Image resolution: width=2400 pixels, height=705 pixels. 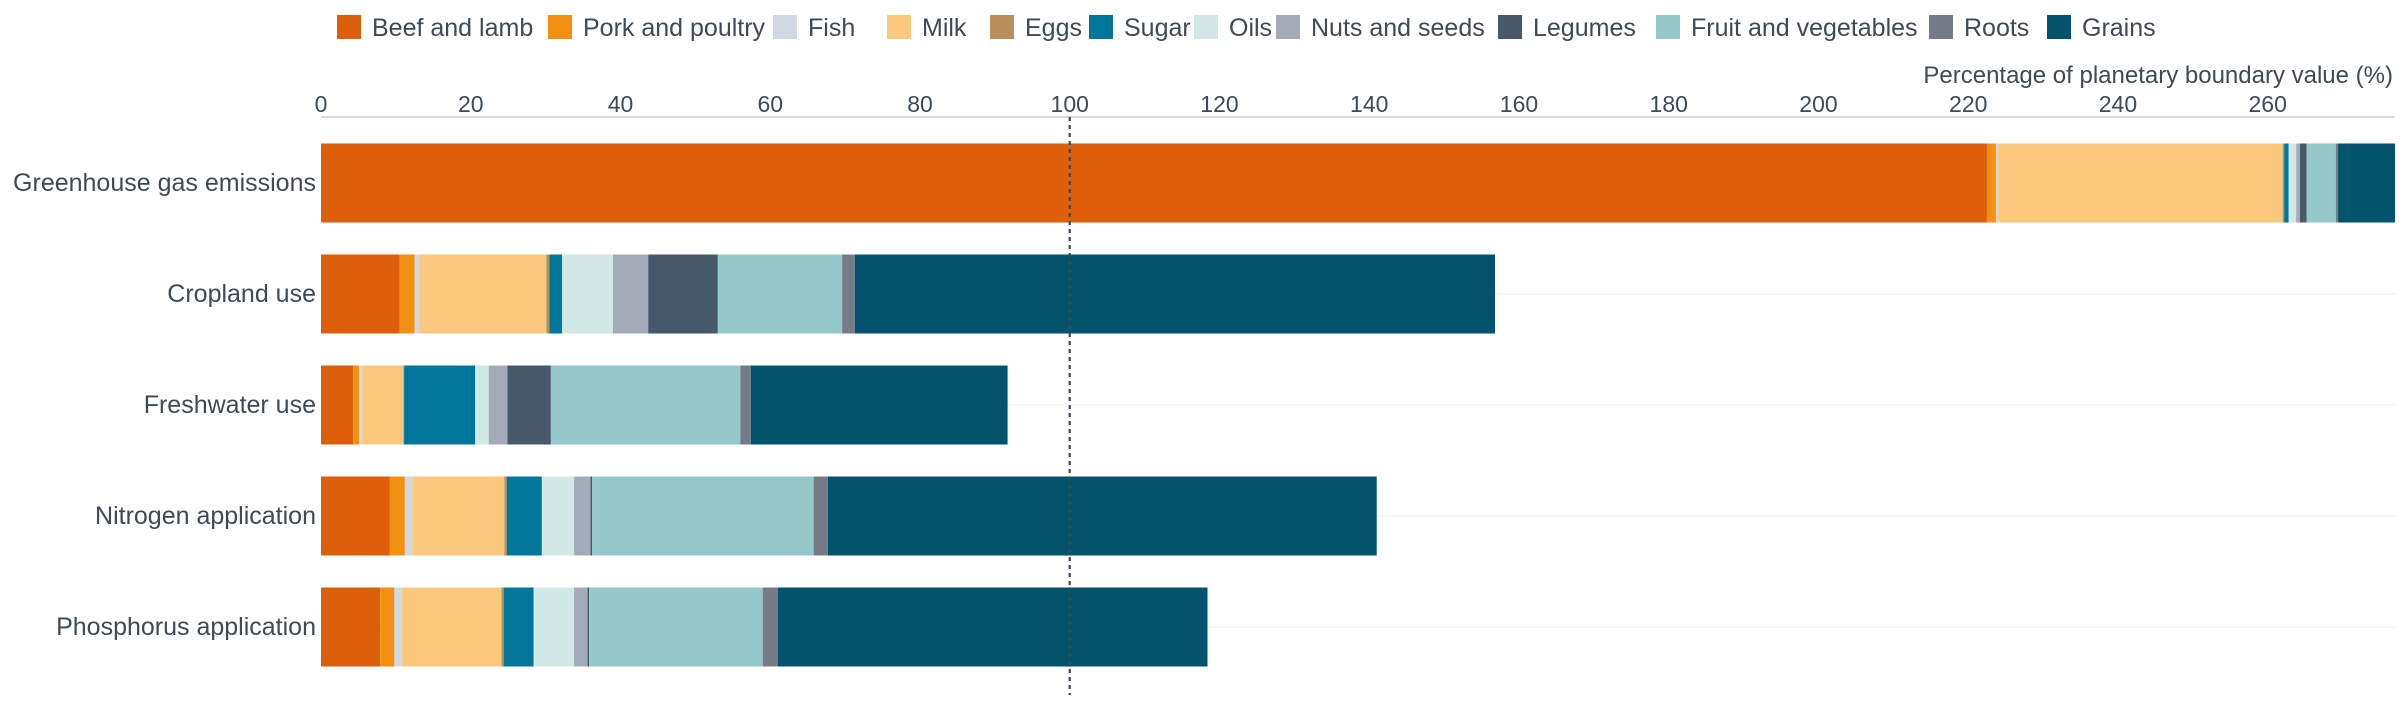 What do you see at coordinates (451, 627) in the screenshot?
I see `bar-segment-phosphorus-application-milk` at bounding box center [451, 627].